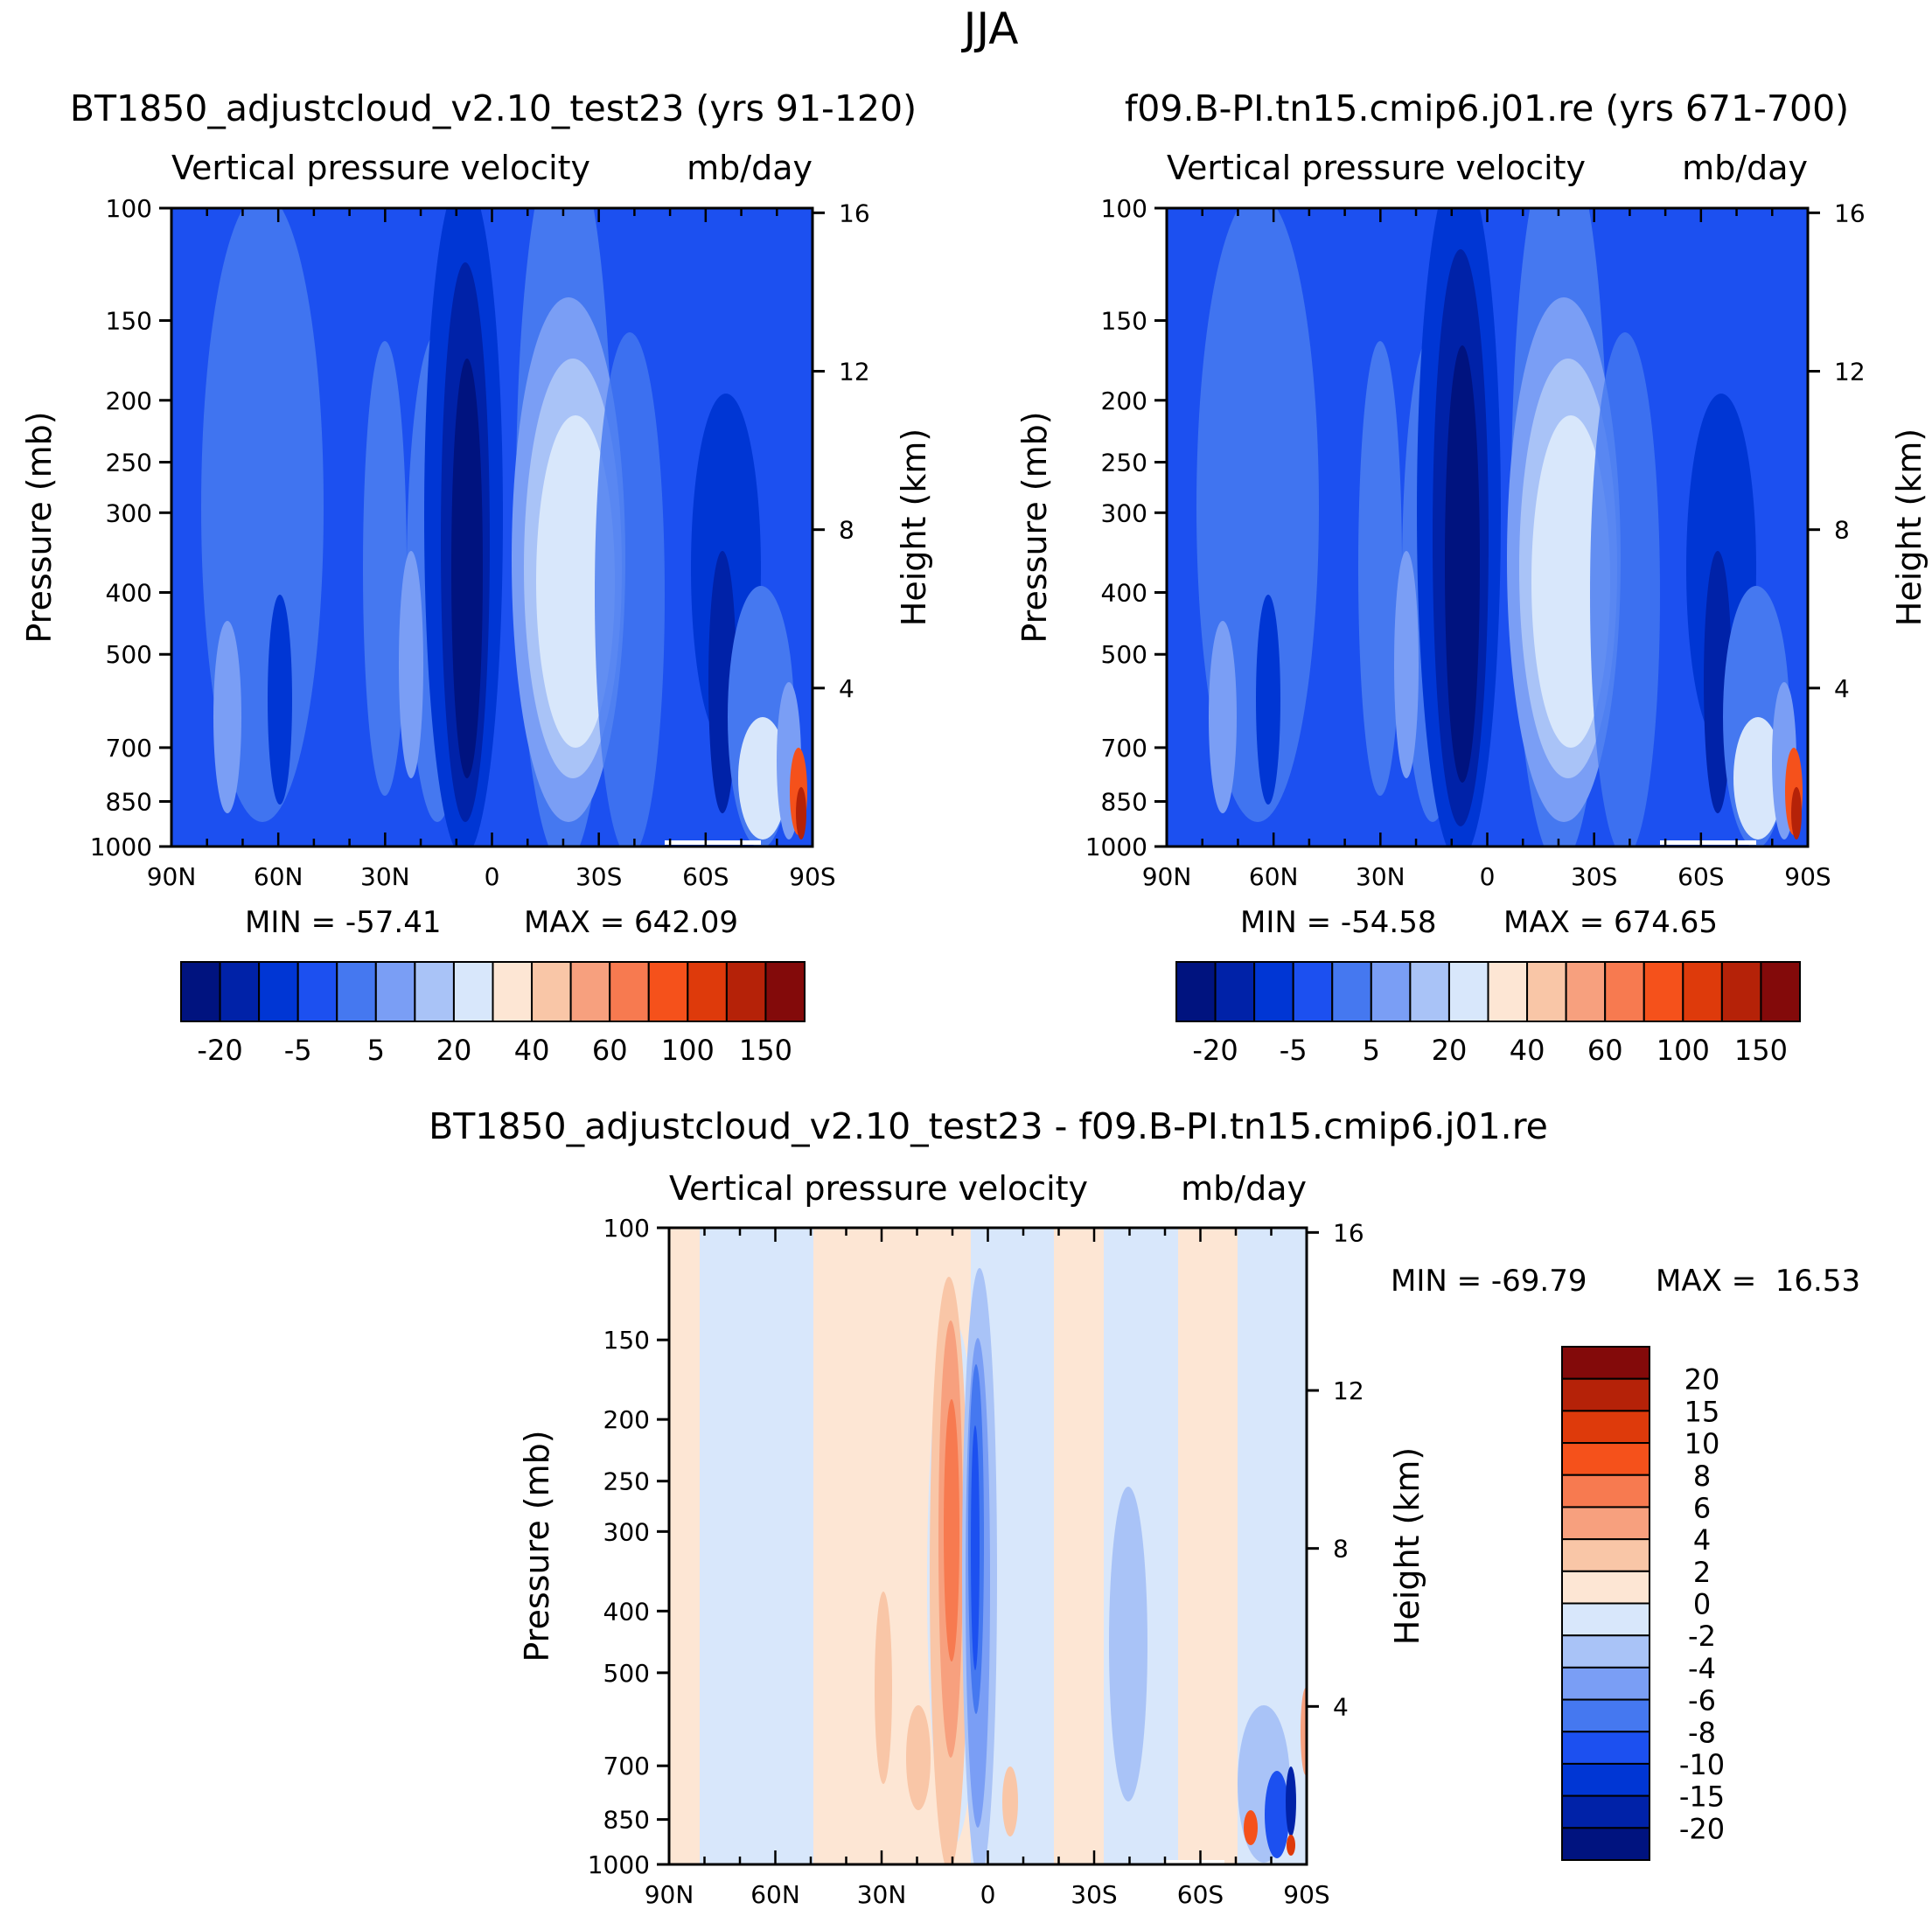  Describe the element at coordinates (1850, 372) in the screenshot. I see `y-right-tick-label: 12` at that location.